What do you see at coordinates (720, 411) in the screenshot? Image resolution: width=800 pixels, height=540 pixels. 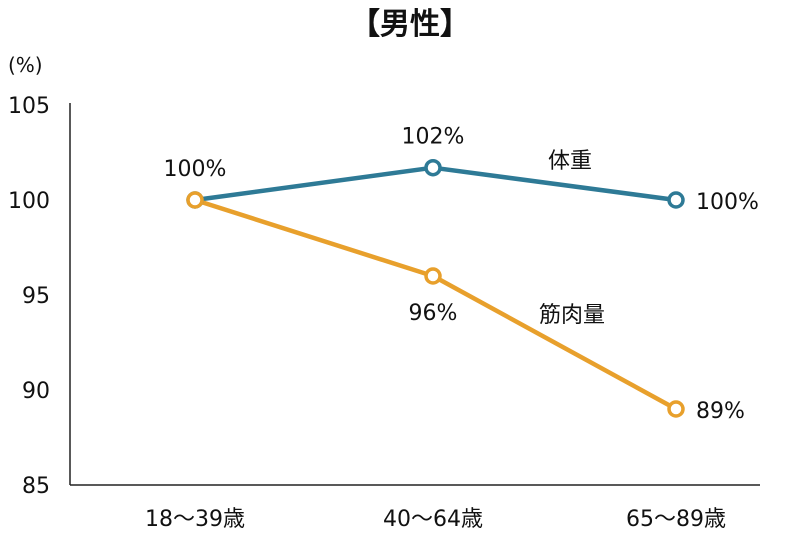 I see `data-label: 89%` at bounding box center [720, 411].